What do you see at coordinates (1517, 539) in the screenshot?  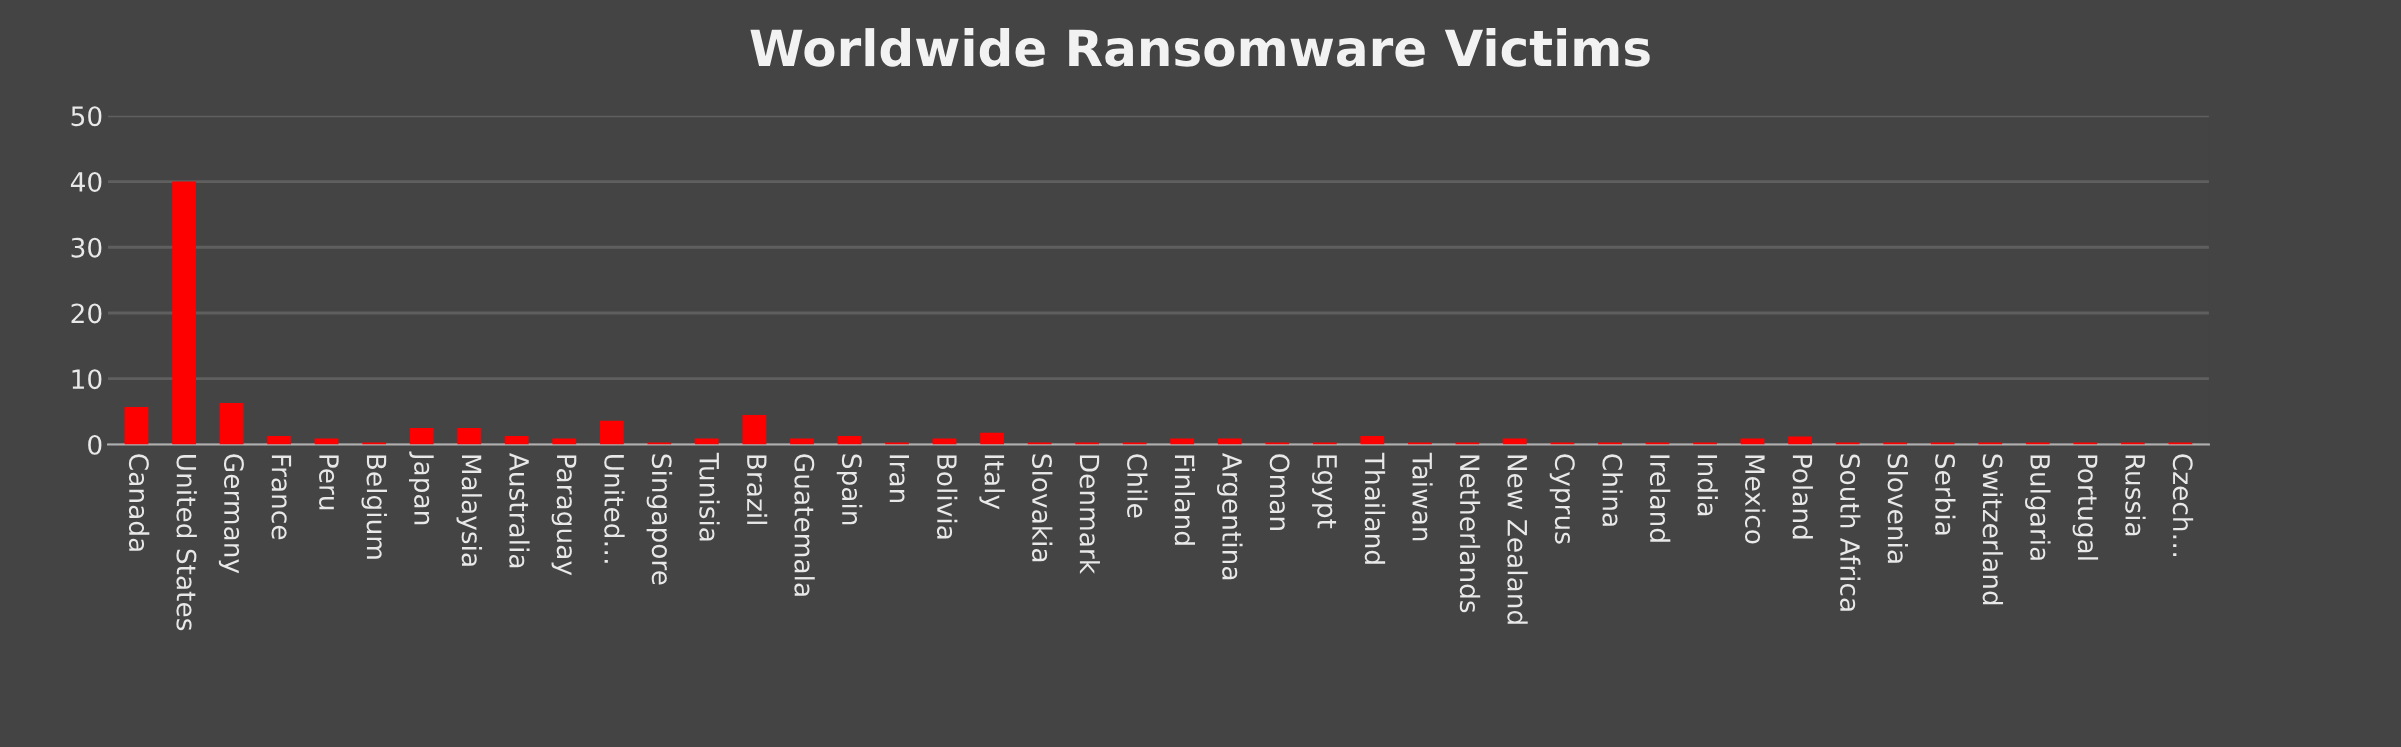 I see `x-tick-label: New Zealand` at bounding box center [1517, 539].